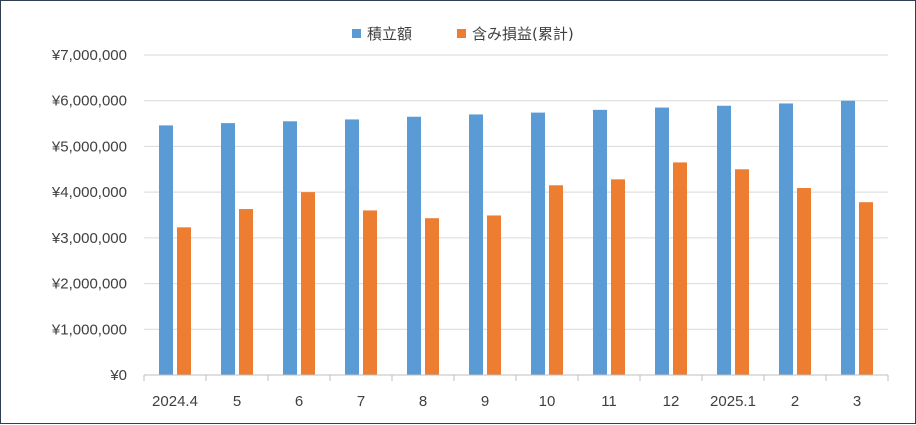 This screenshot has width=916, height=425. Describe the element at coordinates (89, 329) in the screenshot. I see `y-tick-label: ¥1,000,000` at that location.